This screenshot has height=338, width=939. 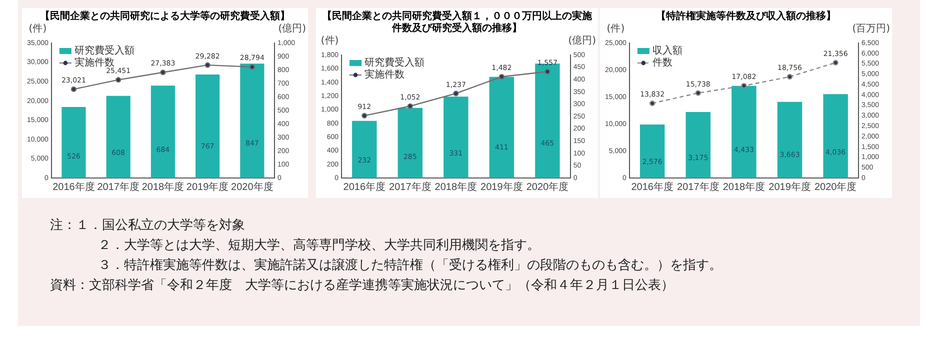 What do you see at coordinates (319, 245) in the screenshot?
I see `text: ２．大学等とは大学、短期大学、高等専門学校、大学共同利用機関を指す。` at bounding box center [319, 245].